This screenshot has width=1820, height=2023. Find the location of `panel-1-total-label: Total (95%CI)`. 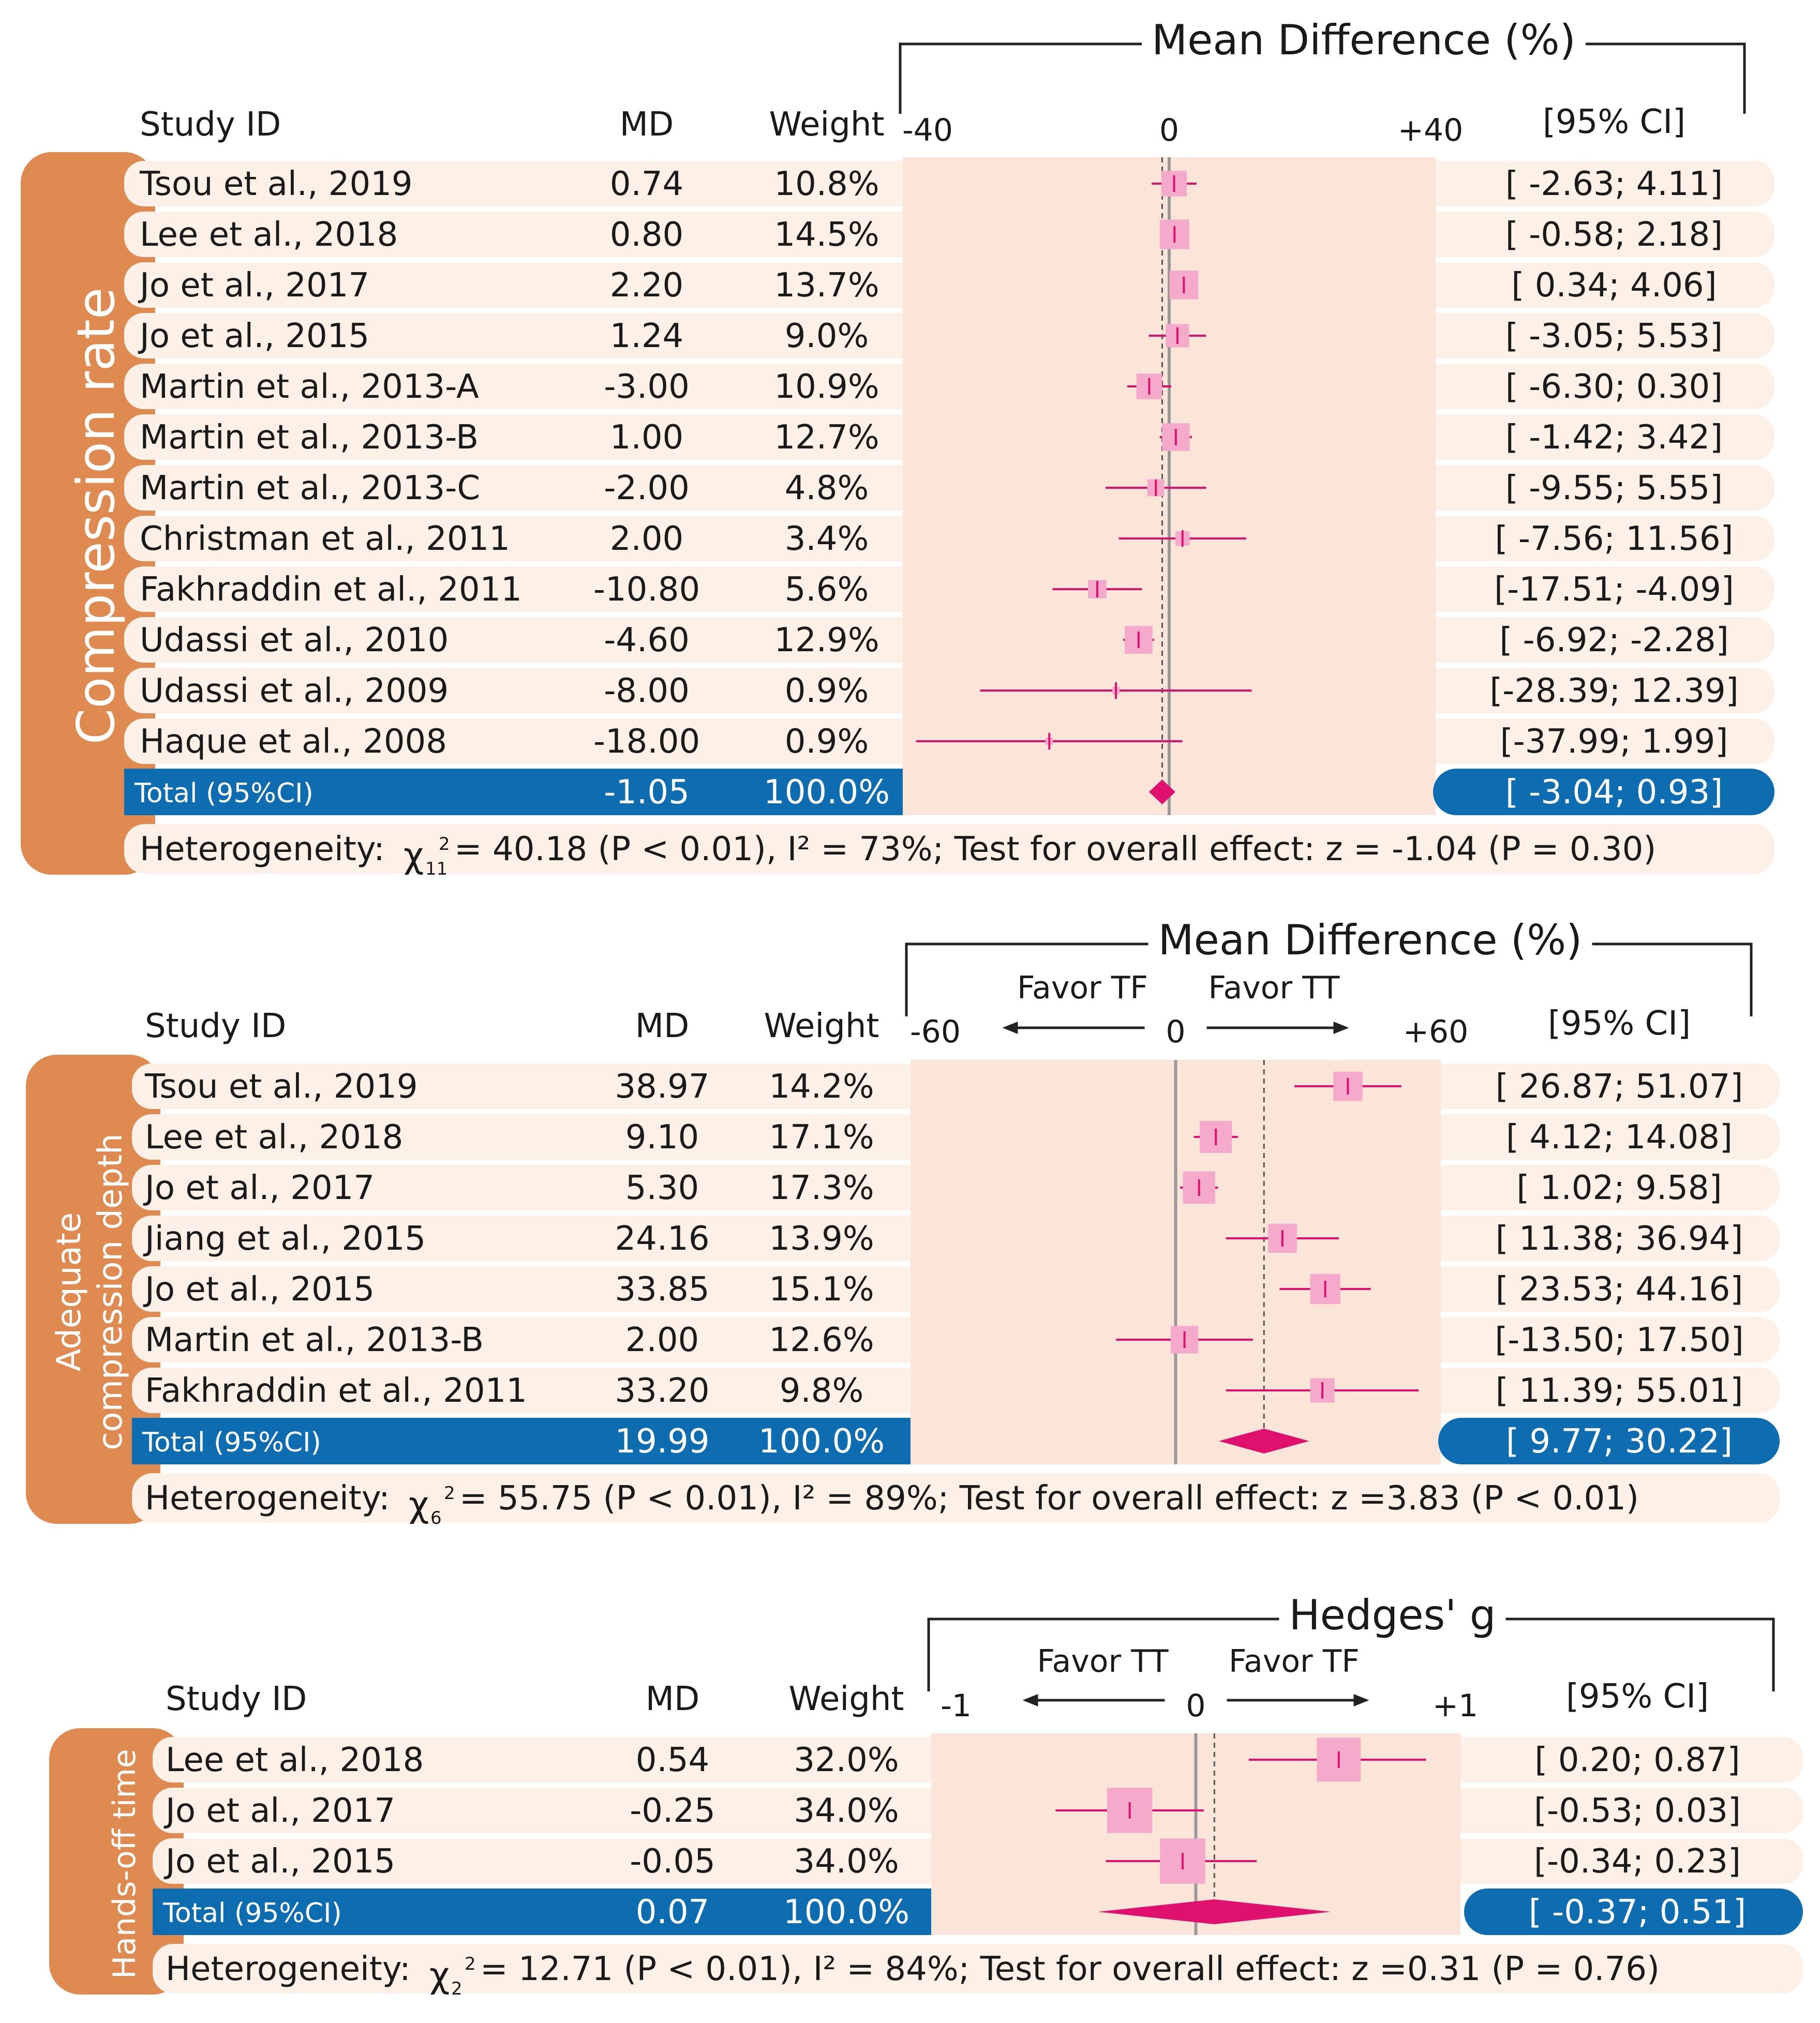

panel-1-total-label: Total (95%CI) is located at coordinates (224, 793).